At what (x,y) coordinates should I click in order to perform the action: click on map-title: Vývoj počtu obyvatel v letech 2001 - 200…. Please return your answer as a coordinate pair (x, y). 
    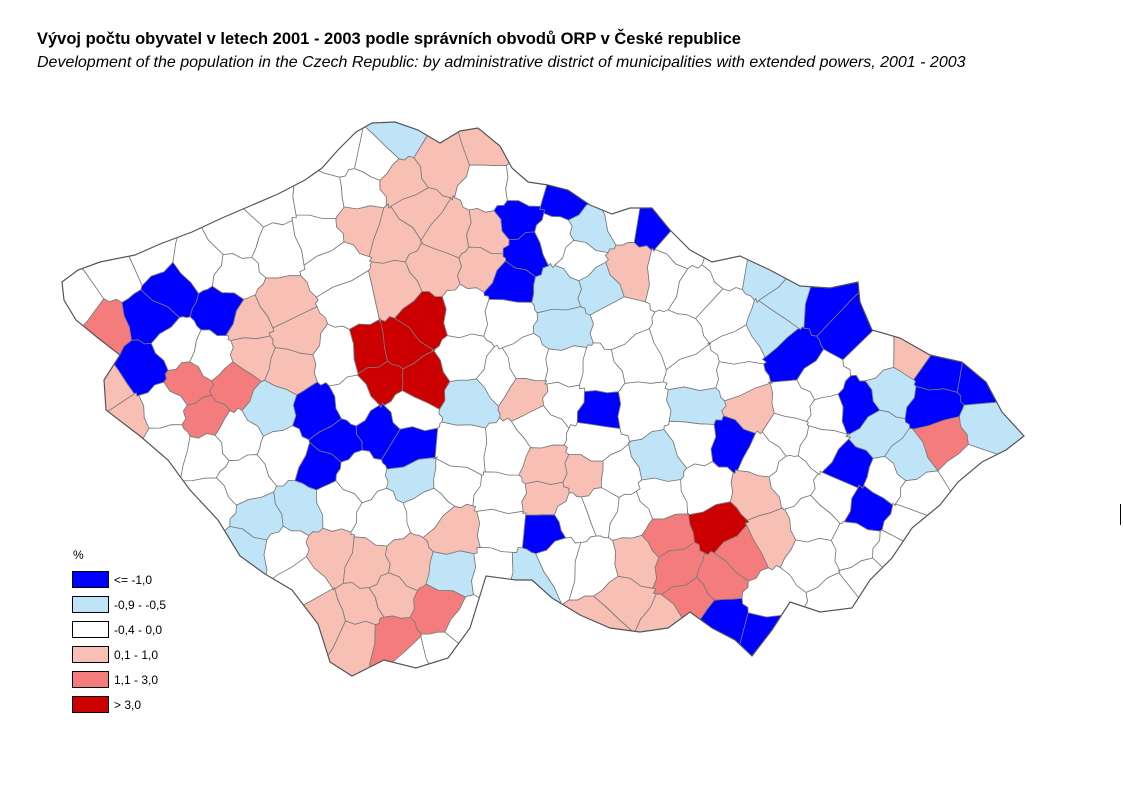
    Looking at the image, I should click on (389, 39).